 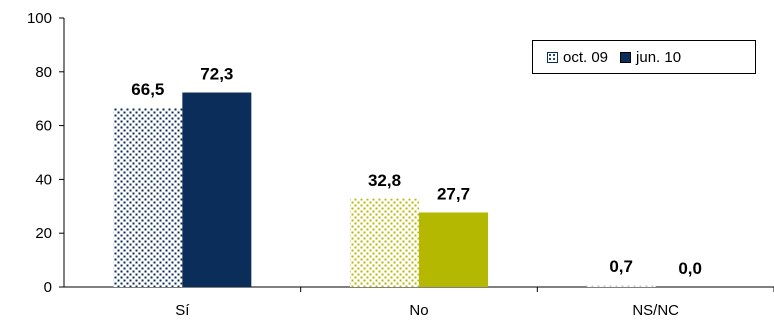 What do you see at coordinates (690, 268) in the screenshot?
I see `data-label: 0,0` at bounding box center [690, 268].